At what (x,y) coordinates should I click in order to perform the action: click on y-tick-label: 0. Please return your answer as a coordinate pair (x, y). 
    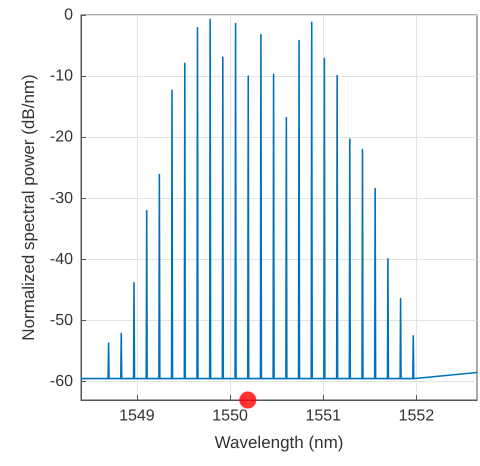
    Looking at the image, I should click on (69, 15).